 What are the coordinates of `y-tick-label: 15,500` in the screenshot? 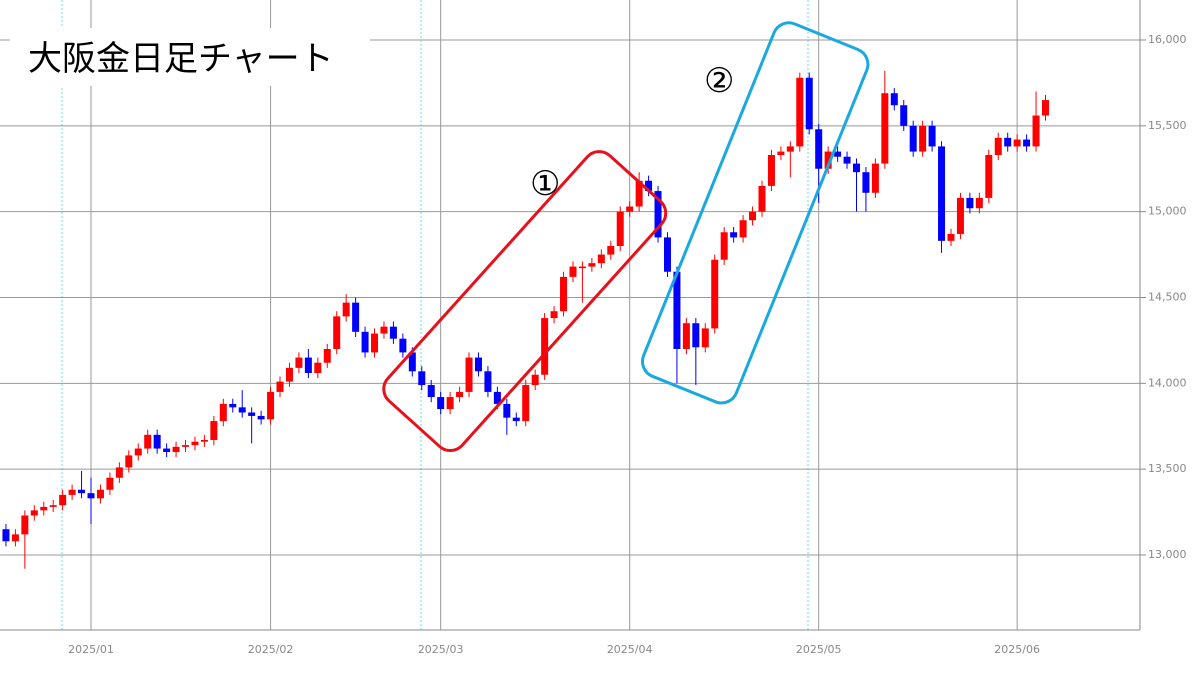 It's located at (1167, 125).